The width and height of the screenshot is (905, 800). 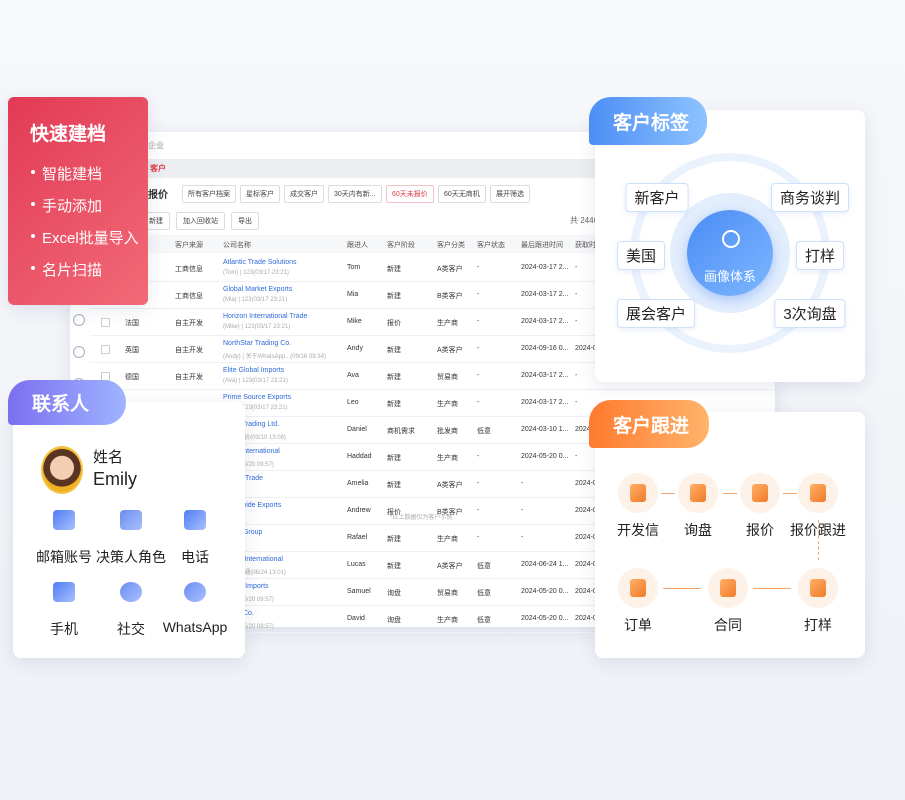 What do you see at coordinates (355, 348) in the screenshot?
I see `cell-owner: Andy` at bounding box center [355, 348].